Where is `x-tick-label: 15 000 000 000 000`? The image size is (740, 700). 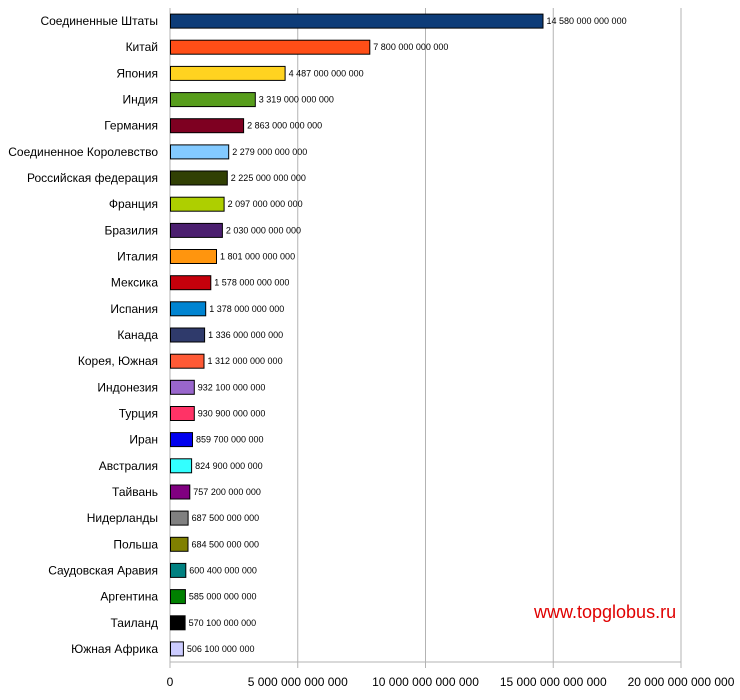 x-tick-label: 15 000 000 000 000 is located at coordinates (553, 682).